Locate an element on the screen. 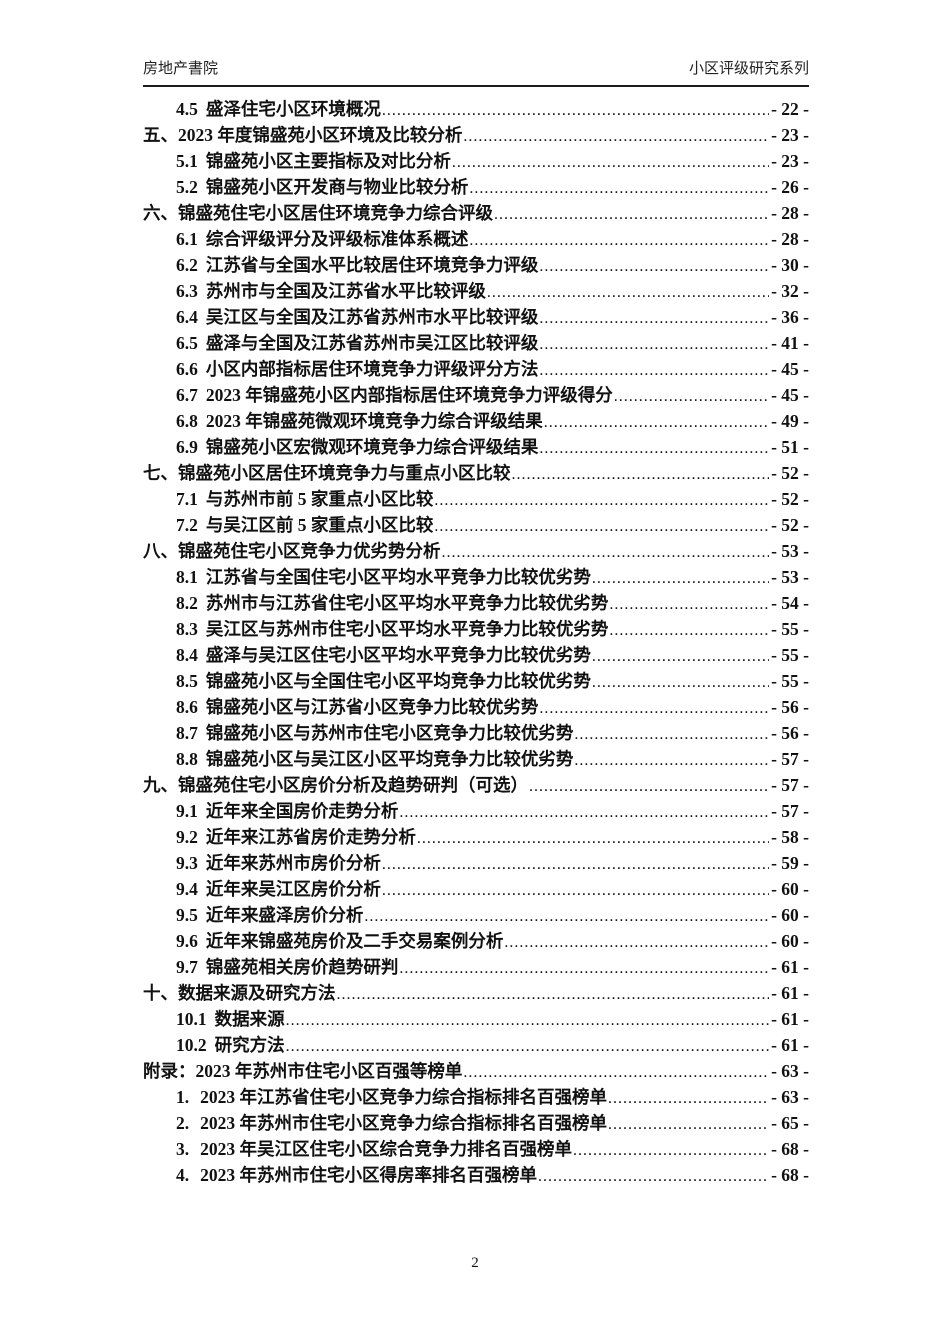 Image resolution: width=950 pixels, height=1344 pixels. toc-entry: 6.3 苏州市与全国及江苏省水平比较评级 - 32 - is located at coordinates (476, 292).